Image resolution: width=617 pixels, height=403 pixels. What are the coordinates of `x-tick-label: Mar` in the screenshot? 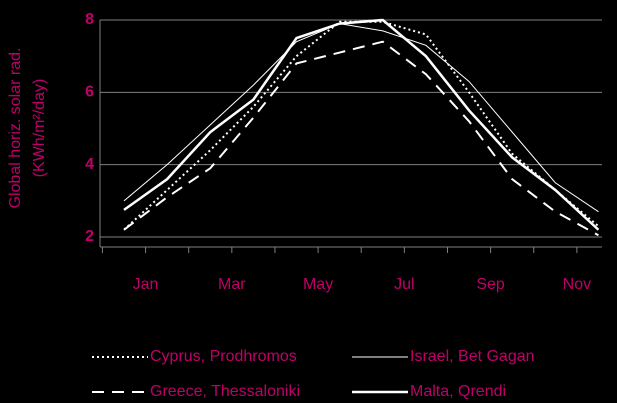 It's located at (232, 284).